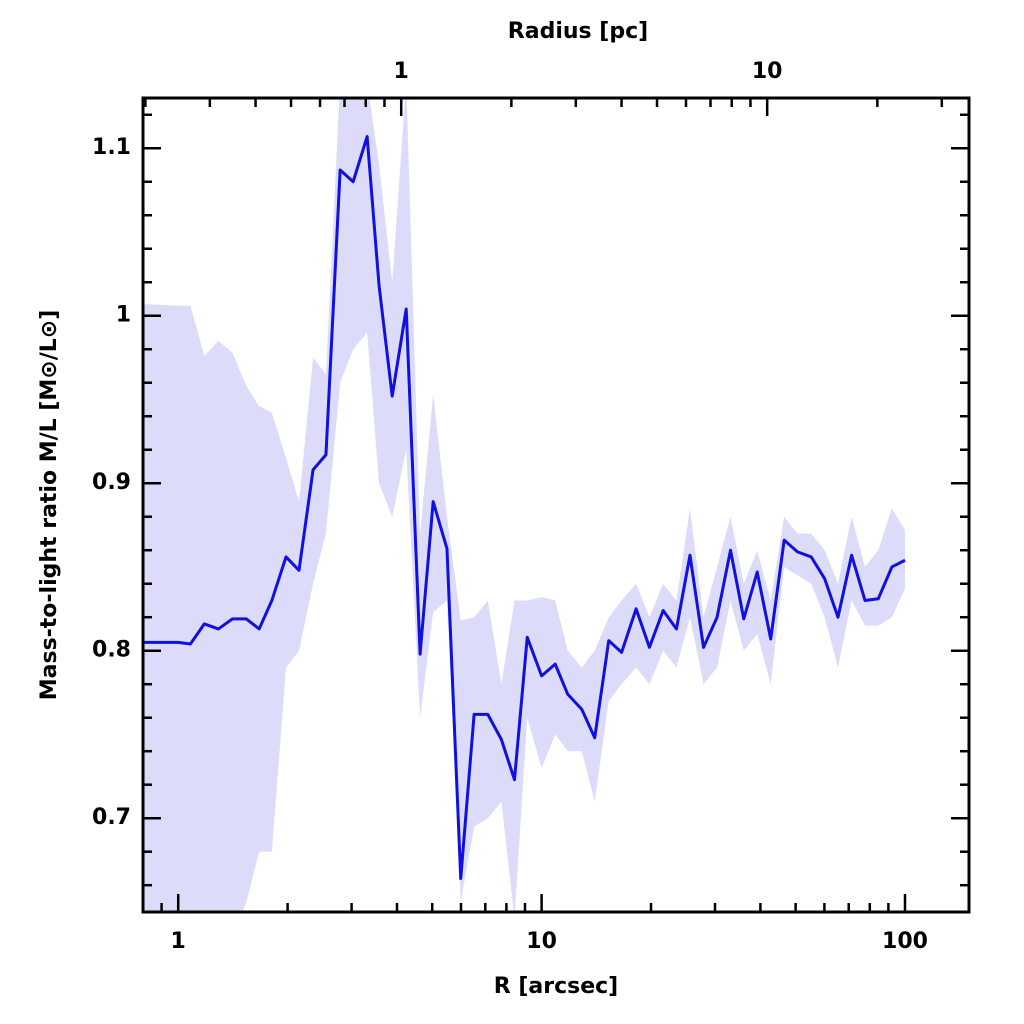 The height and width of the screenshot is (1024, 1024). Describe the element at coordinates (111, 817) in the screenshot. I see `y-tick-label: 0.7` at that location.